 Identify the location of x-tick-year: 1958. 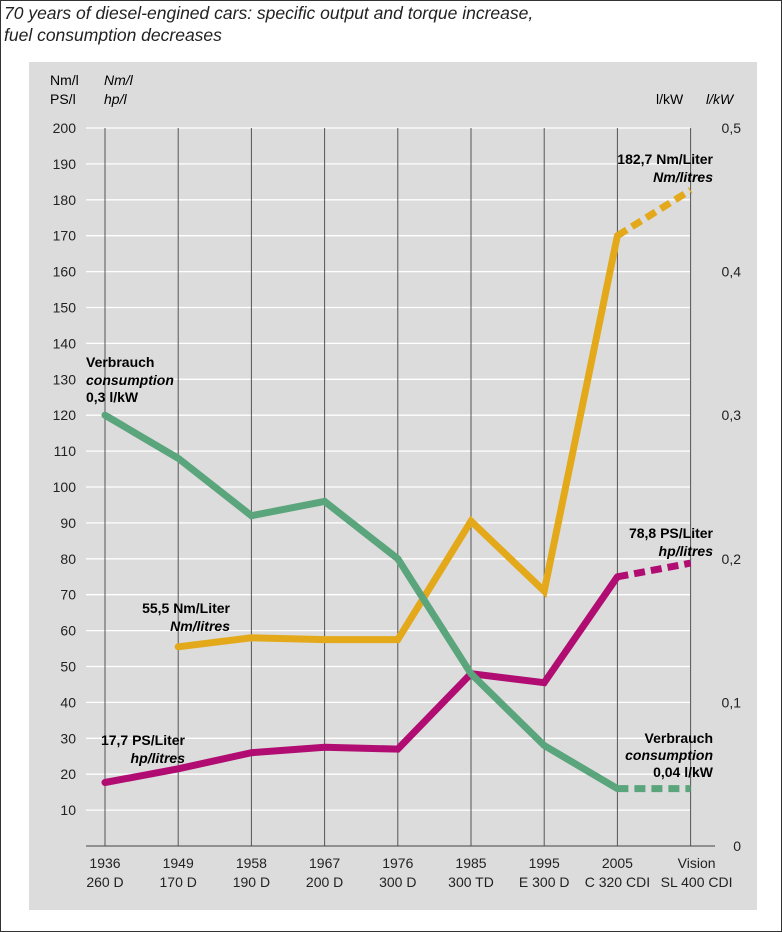
(251, 863).